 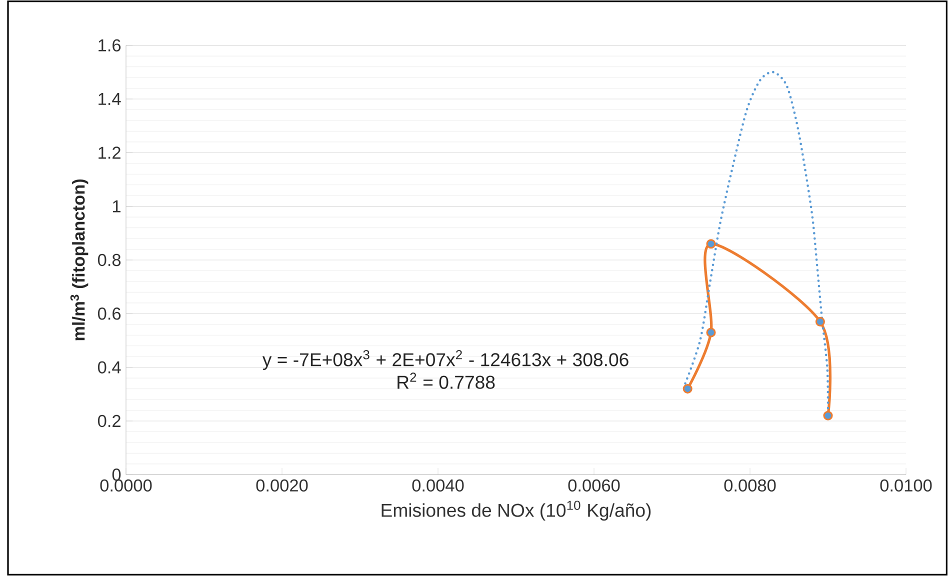 What do you see at coordinates (750, 485) in the screenshot?
I see `x-tick-label: 0.0080` at bounding box center [750, 485].